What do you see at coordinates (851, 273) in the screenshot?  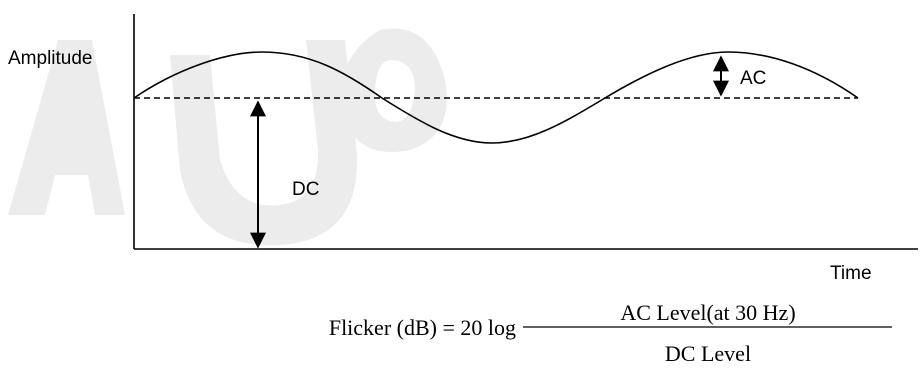 I see `x-axis-label: Time` at bounding box center [851, 273].